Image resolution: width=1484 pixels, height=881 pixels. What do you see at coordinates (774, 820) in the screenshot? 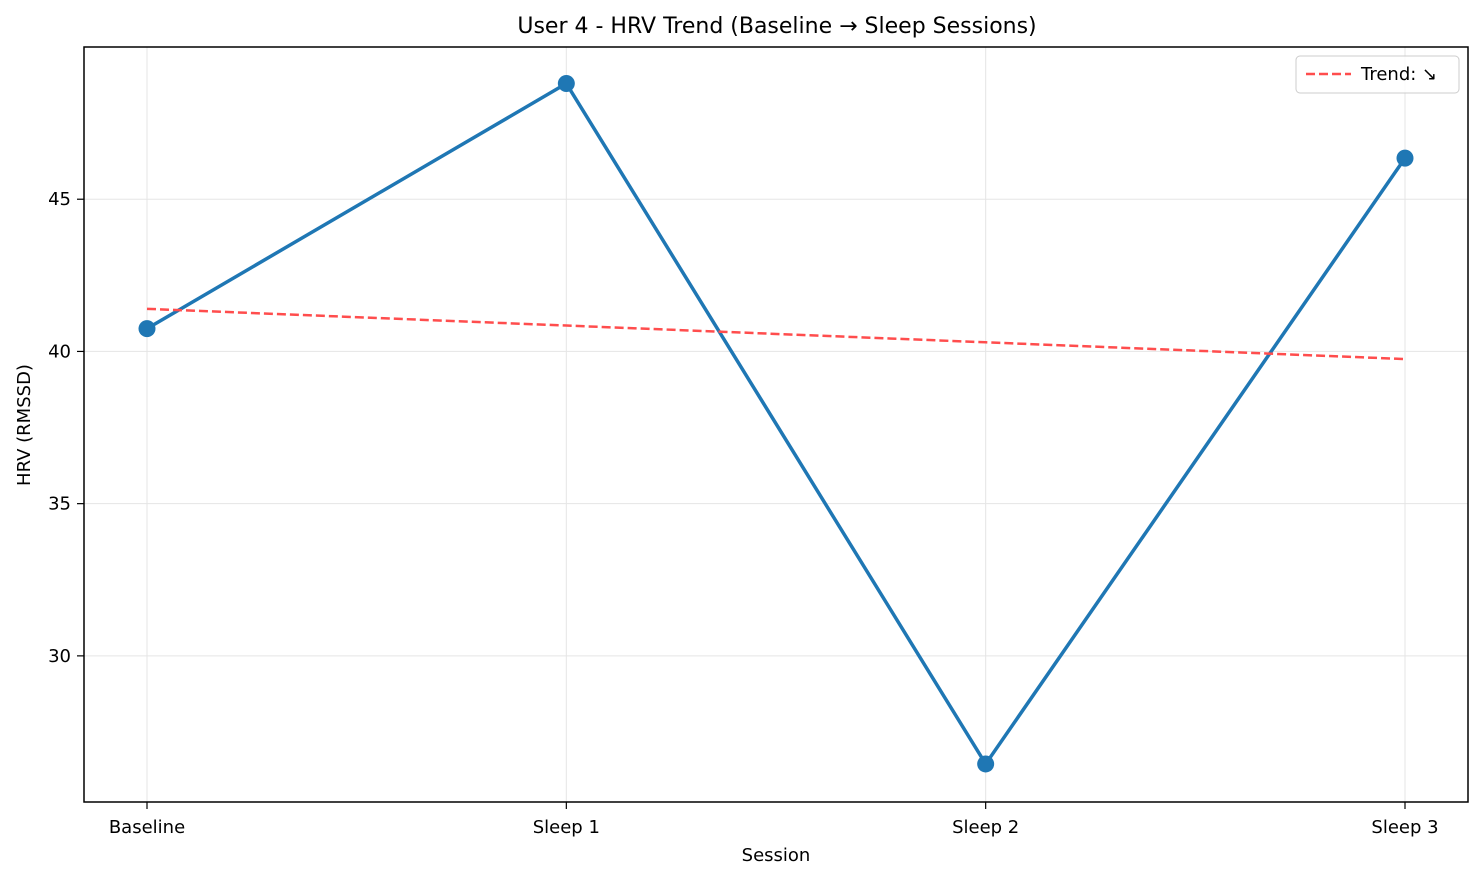
I see `x-axis-ticks: Baseline Sleep 1 Sleep 2 Sleep 3` at bounding box center [774, 820].